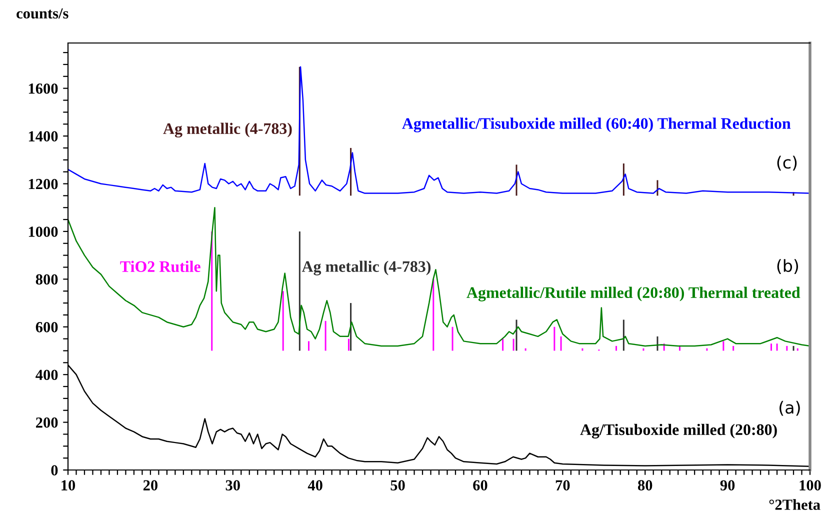 The image size is (823, 515). Describe the element at coordinates (480, 485) in the screenshot. I see `x-tick-label: 60` at that location.